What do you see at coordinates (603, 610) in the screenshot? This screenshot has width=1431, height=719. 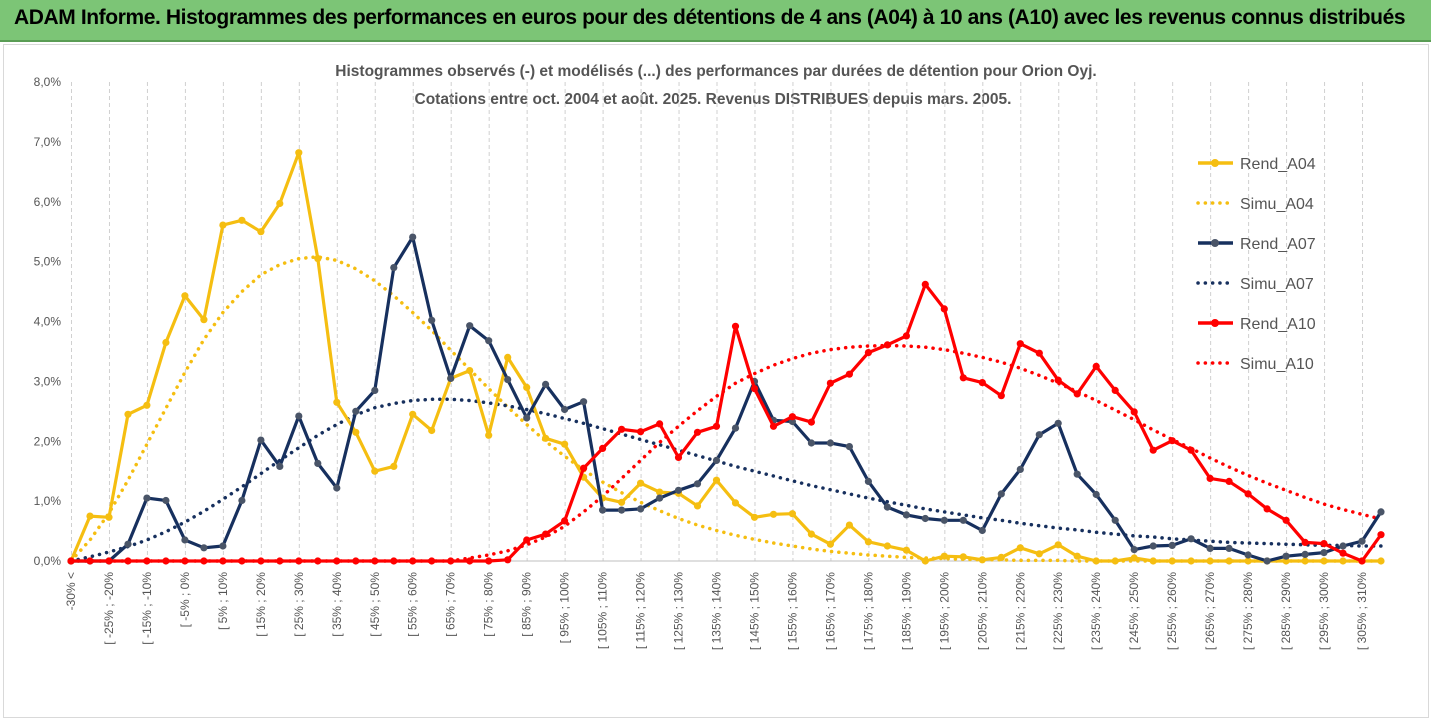 I see `x-tick-label: [ 105% ; 110%` at bounding box center [603, 610].